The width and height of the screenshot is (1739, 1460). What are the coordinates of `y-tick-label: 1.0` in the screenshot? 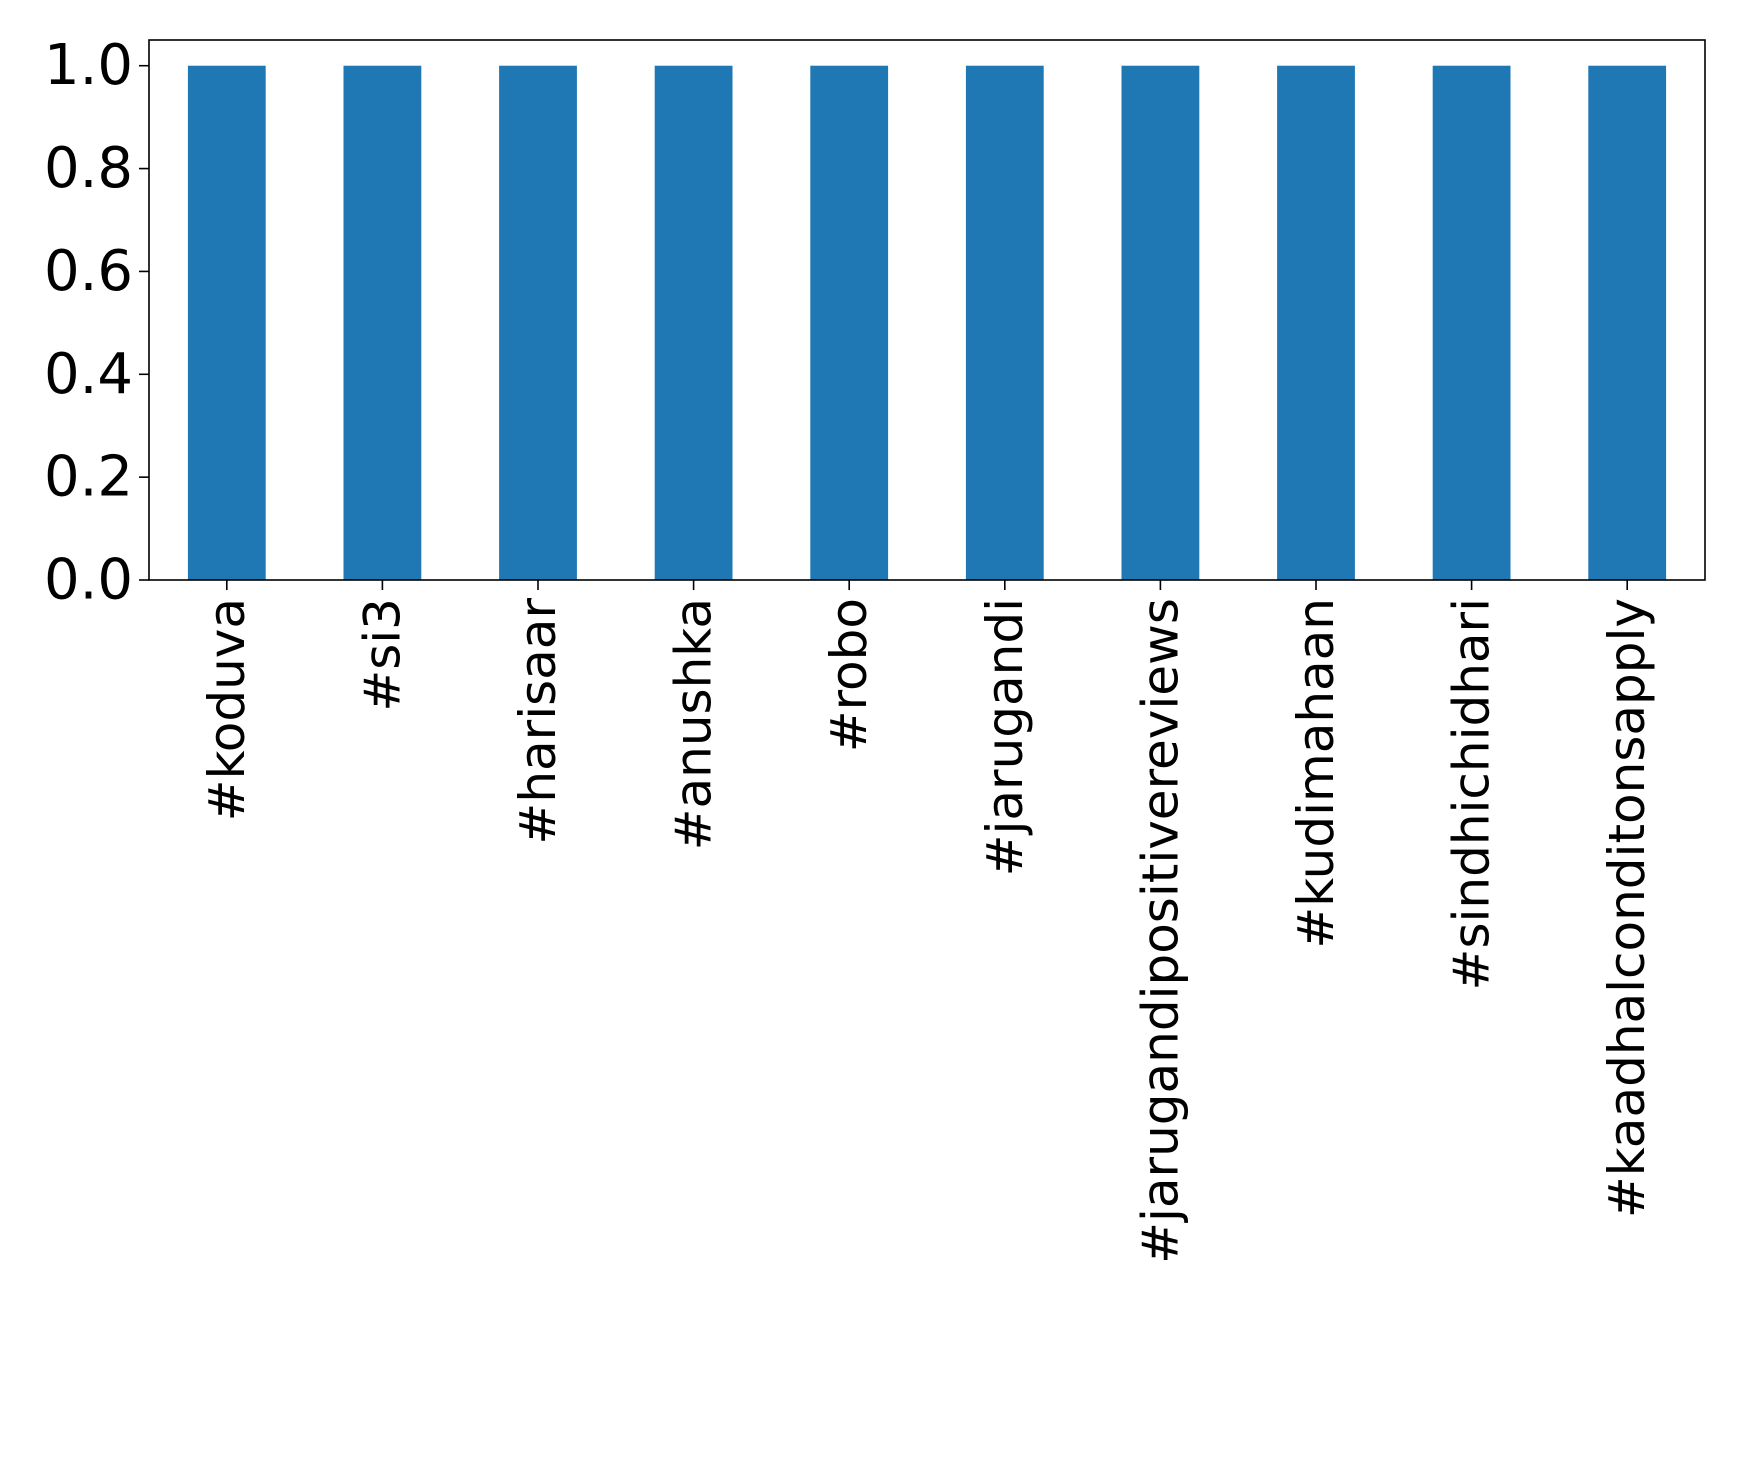 It's located at (88, 65).